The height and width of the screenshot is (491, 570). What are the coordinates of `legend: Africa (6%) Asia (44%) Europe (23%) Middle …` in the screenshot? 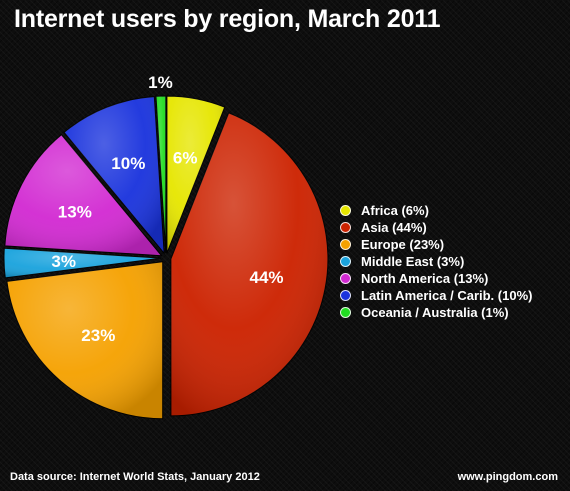 It's located at (436, 261).